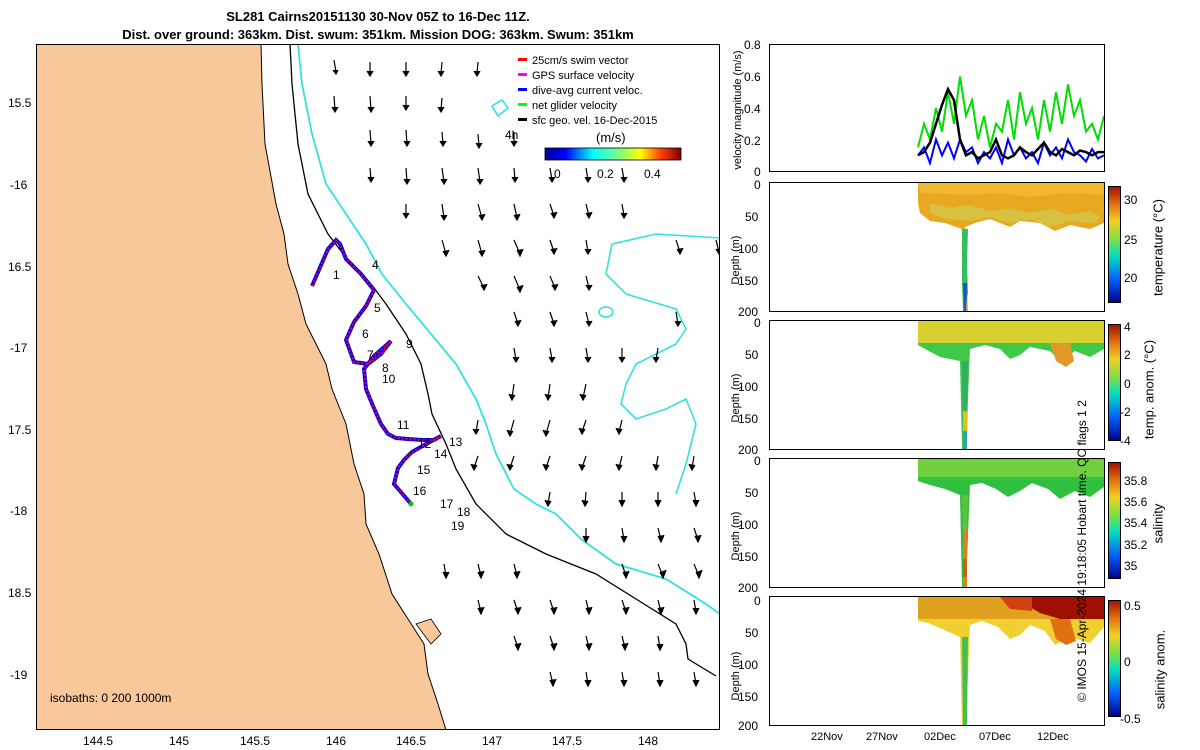  I want to click on salinity-cblabel: salinity, so click(1158, 523).